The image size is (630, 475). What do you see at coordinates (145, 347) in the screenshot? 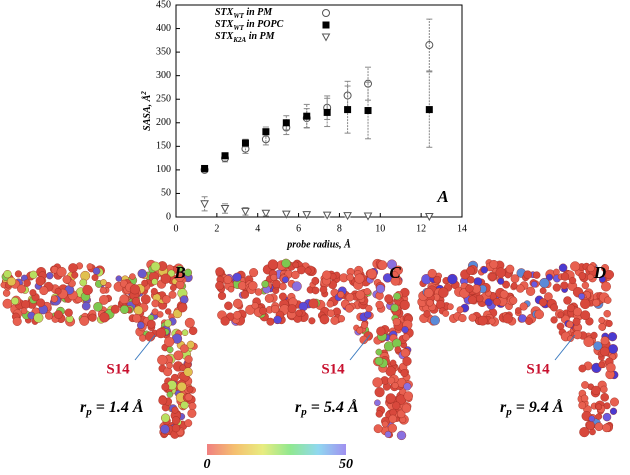
I see `residue-pointer` at bounding box center [145, 347].